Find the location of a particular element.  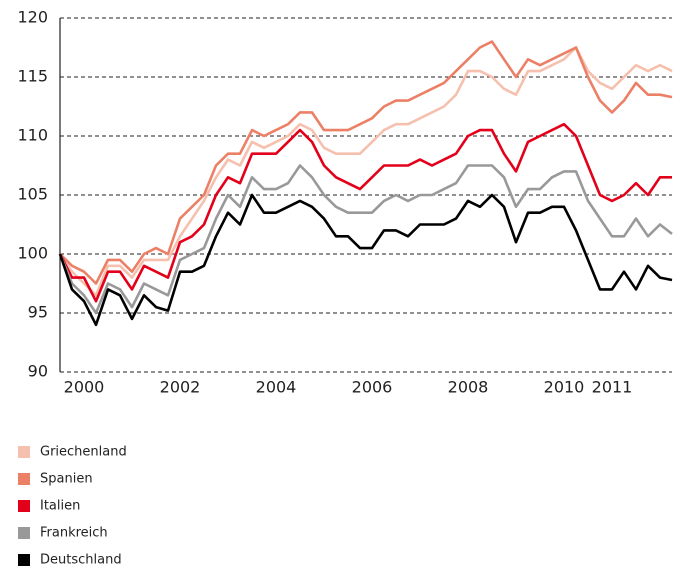

y-tick-label: 110 is located at coordinates (32, 135).